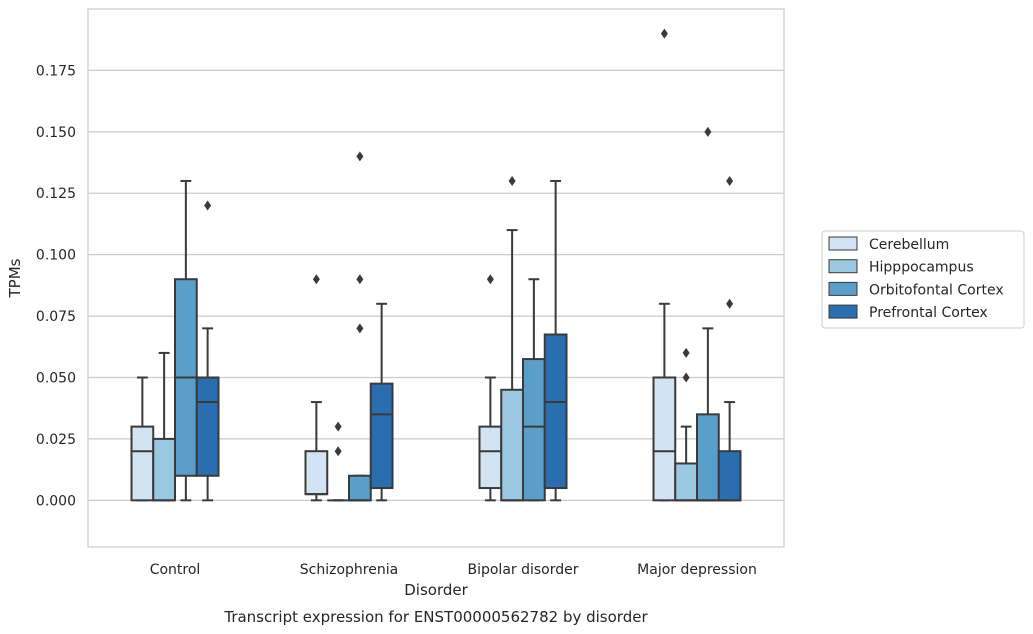  What do you see at coordinates (909, 245) in the screenshot?
I see `legend-label: Cerebellum` at bounding box center [909, 245].